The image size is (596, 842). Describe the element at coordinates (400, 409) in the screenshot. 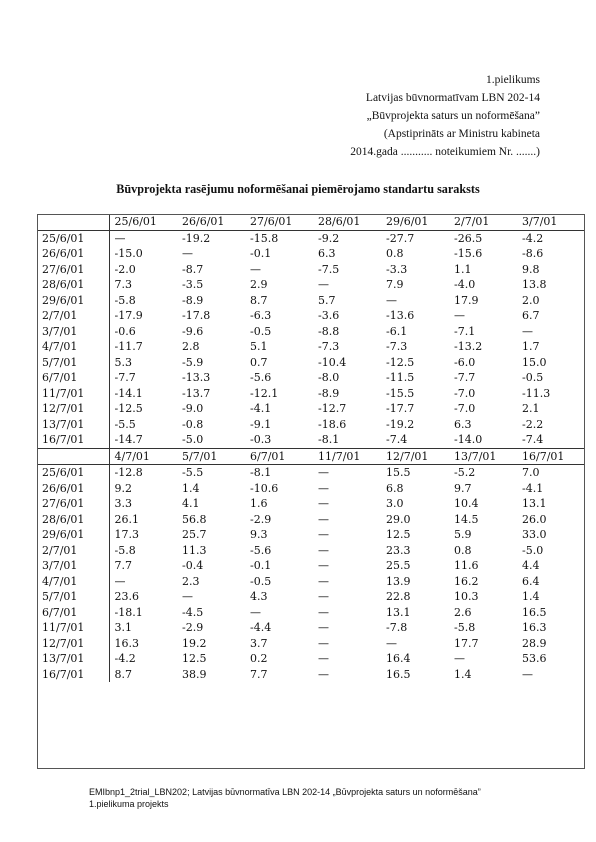

I see `table-cell: -17.7` at that location.